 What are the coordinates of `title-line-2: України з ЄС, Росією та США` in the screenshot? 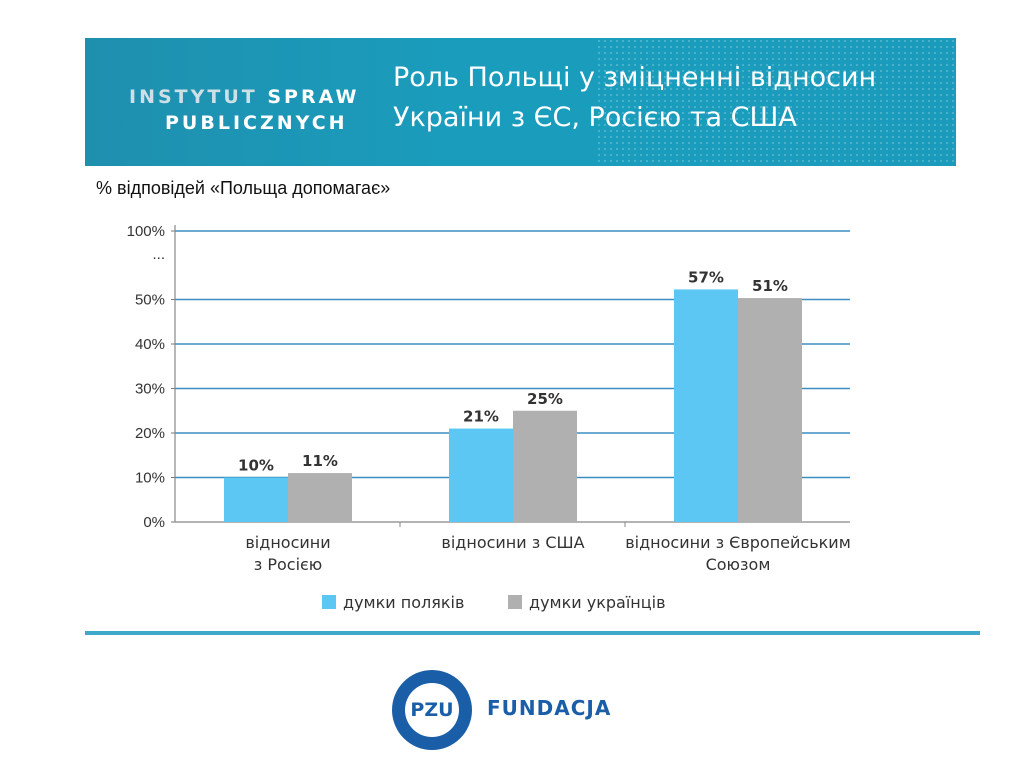 It's located at (595, 117).